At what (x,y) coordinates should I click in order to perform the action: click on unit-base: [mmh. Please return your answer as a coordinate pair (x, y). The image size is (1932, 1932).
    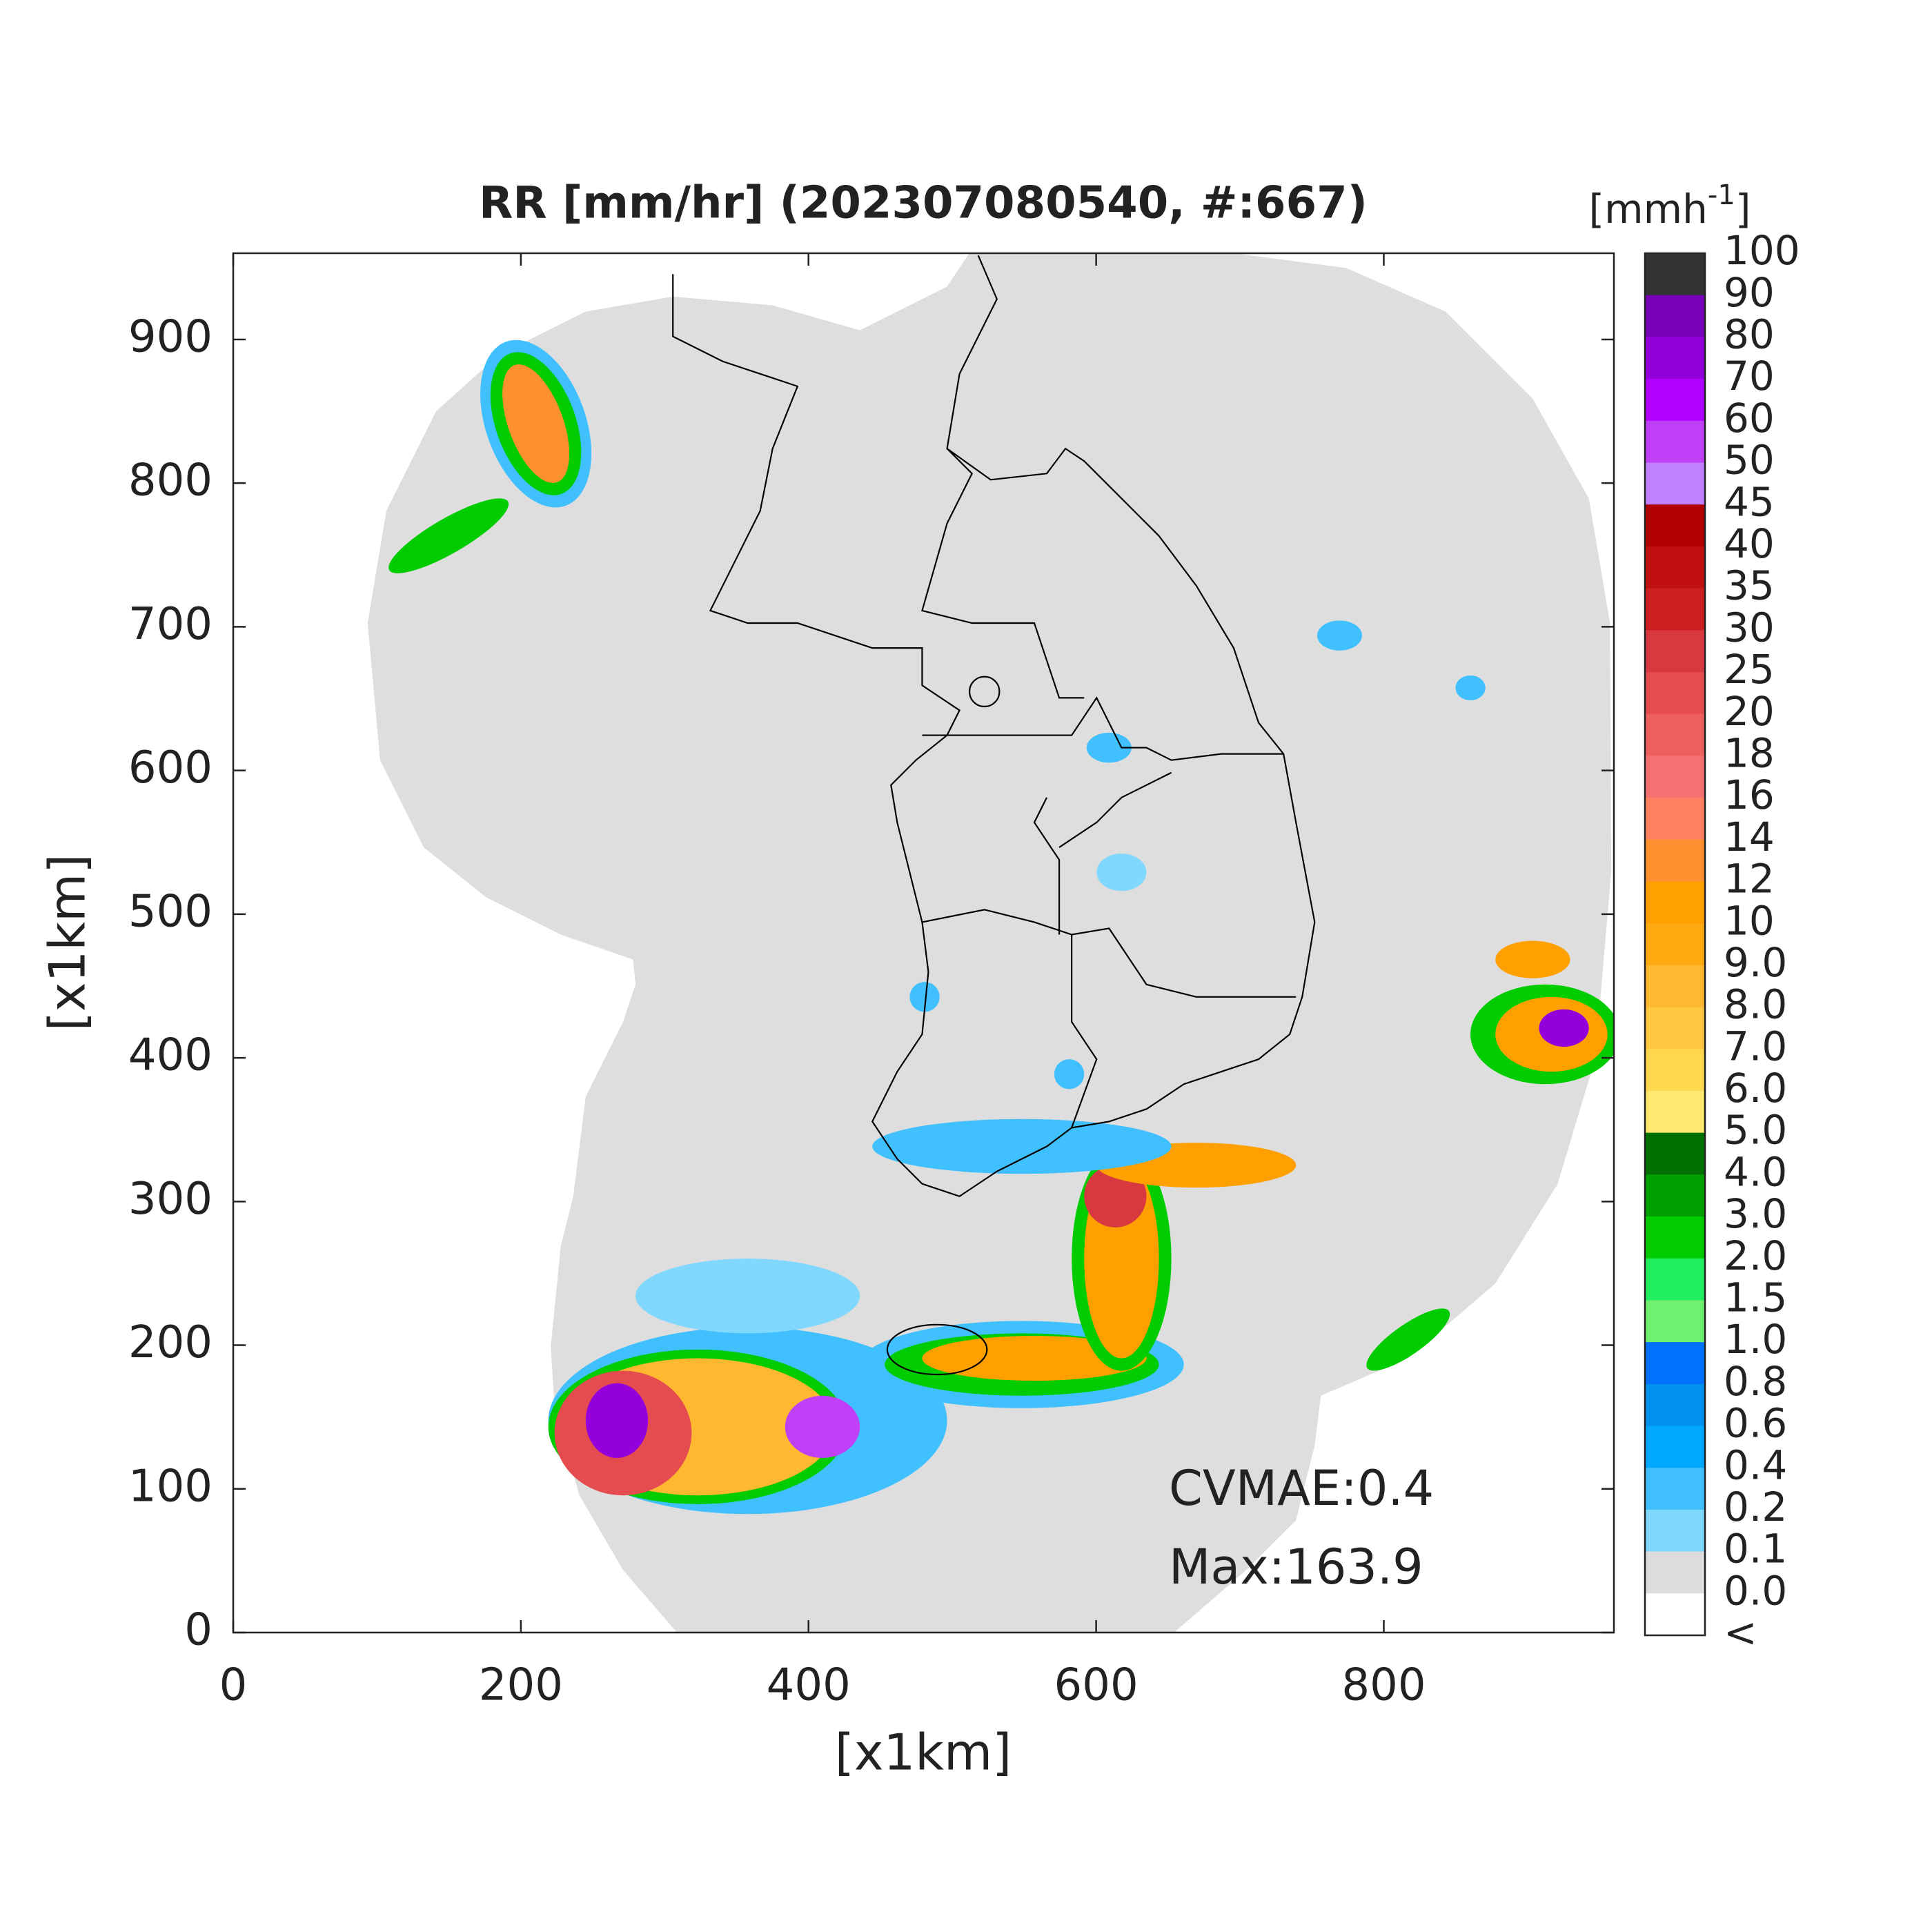
    Looking at the image, I should click on (1648, 209).